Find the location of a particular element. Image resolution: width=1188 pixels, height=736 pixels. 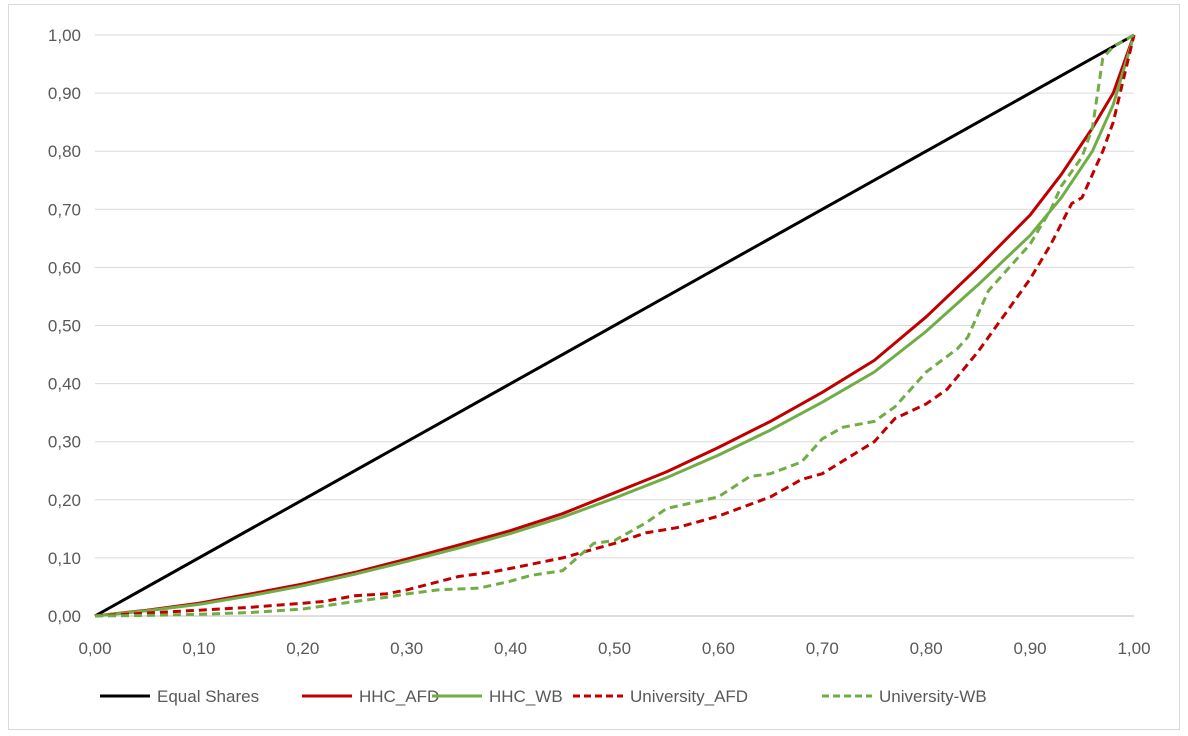

x-tick-label: 0,20 is located at coordinates (302, 648).